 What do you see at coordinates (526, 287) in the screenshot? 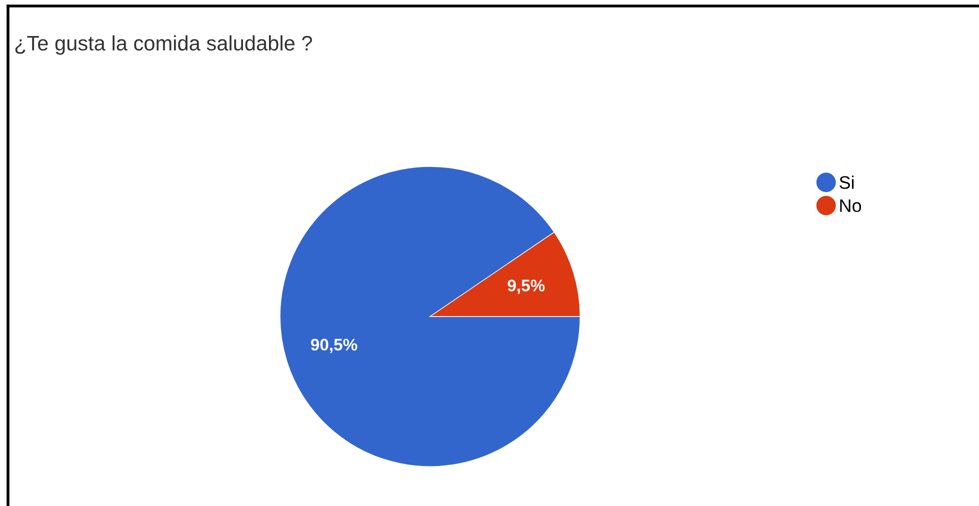
I see `data-label: 9,5%` at bounding box center [526, 287].